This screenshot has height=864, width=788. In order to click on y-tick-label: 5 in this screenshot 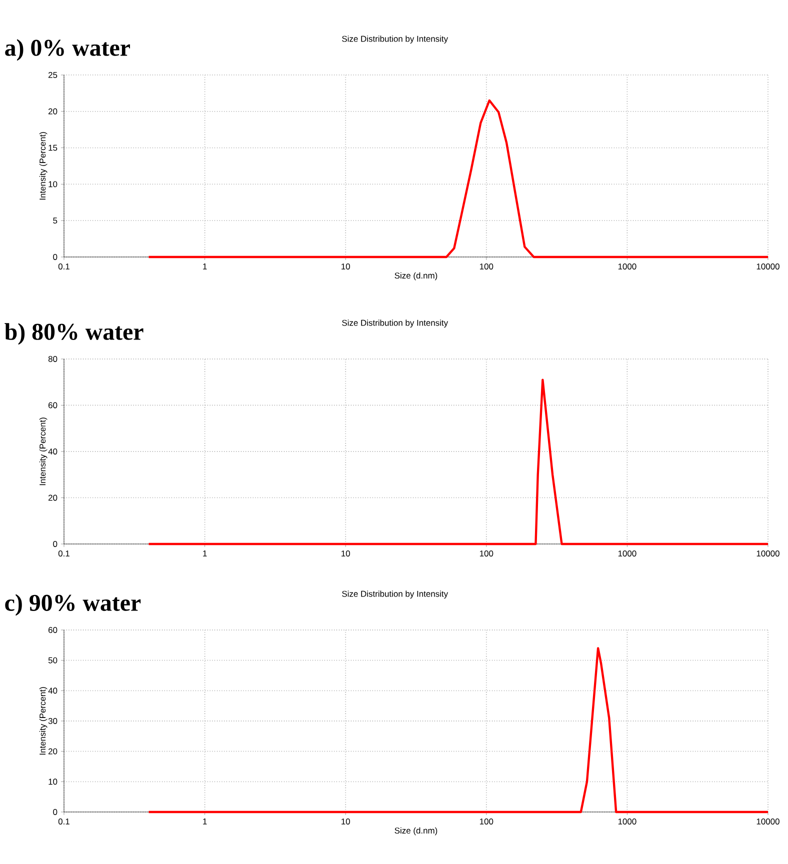, I will do `click(55, 221)`.